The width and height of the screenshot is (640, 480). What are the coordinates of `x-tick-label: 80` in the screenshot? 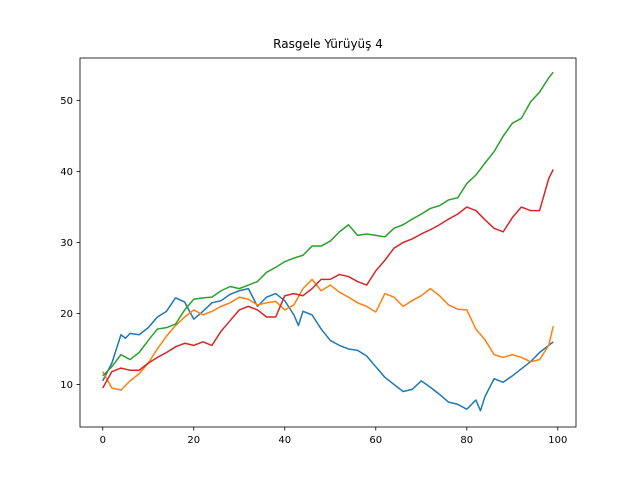 It's located at (466, 440).